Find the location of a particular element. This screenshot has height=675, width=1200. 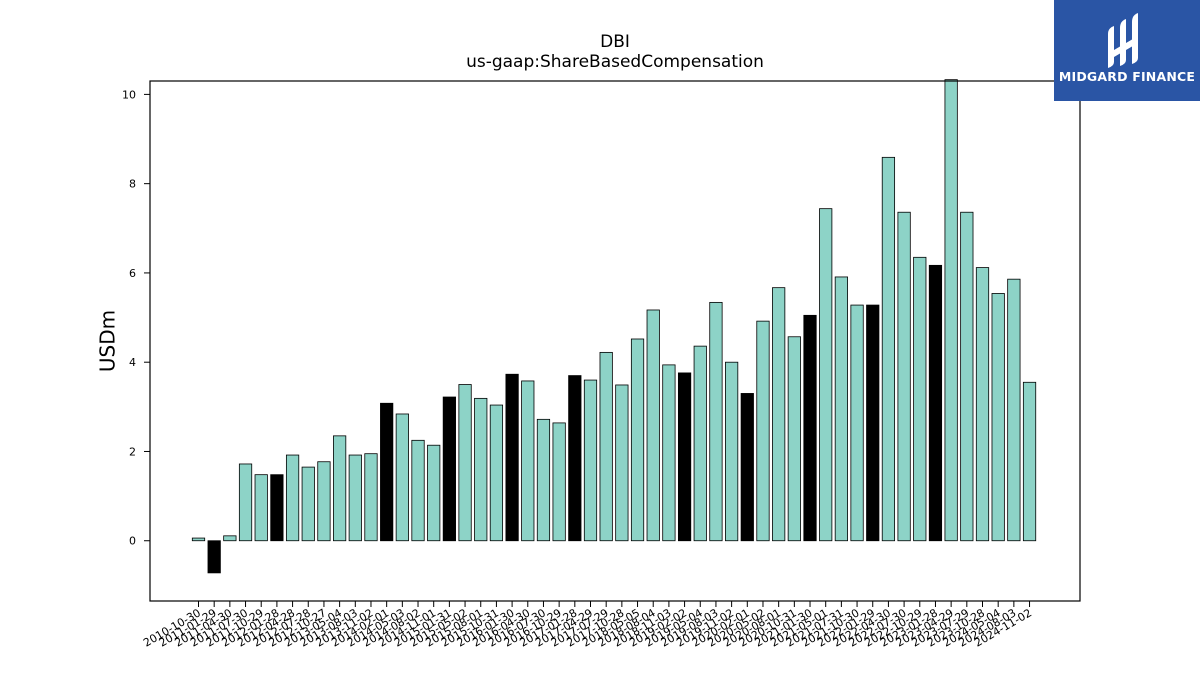

y-axis-label: USDm is located at coordinates (108, 341).